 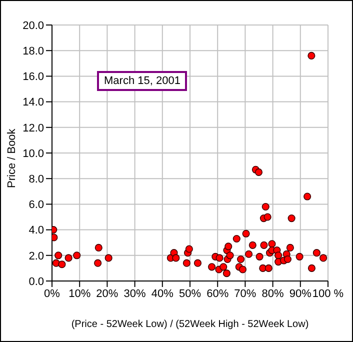 I want to click on y-tick-label: 16.0, so click(x=33, y=77).